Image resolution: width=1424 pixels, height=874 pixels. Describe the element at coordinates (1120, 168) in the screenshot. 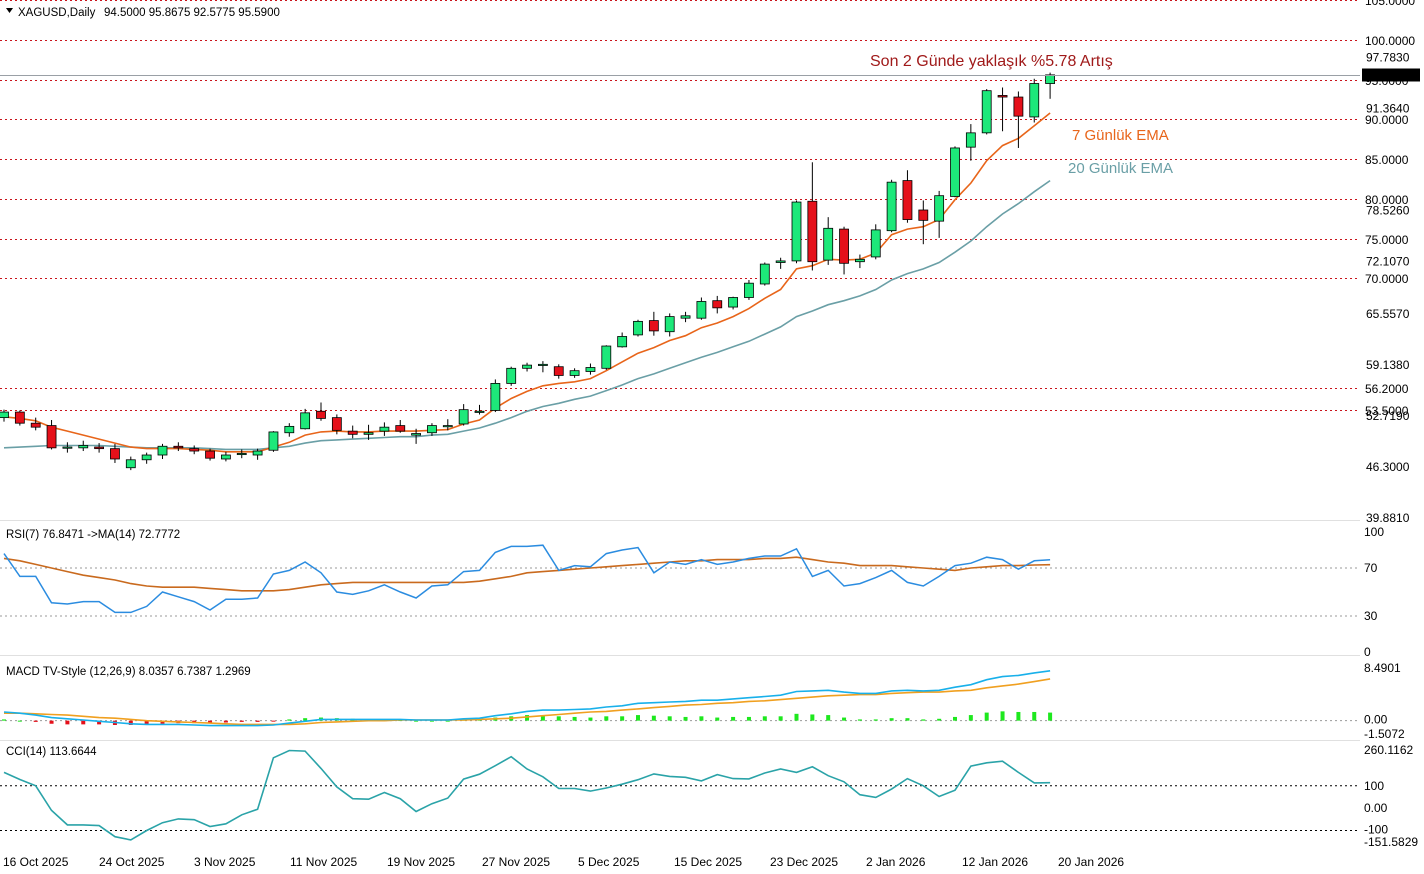

I see `ema20-annotation: 20 Günlük EMA` at that location.